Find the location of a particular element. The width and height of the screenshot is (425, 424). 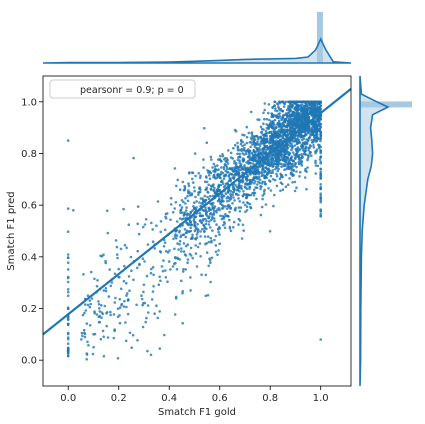

y-tick-label: 0.0 is located at coordinates (29, 361).